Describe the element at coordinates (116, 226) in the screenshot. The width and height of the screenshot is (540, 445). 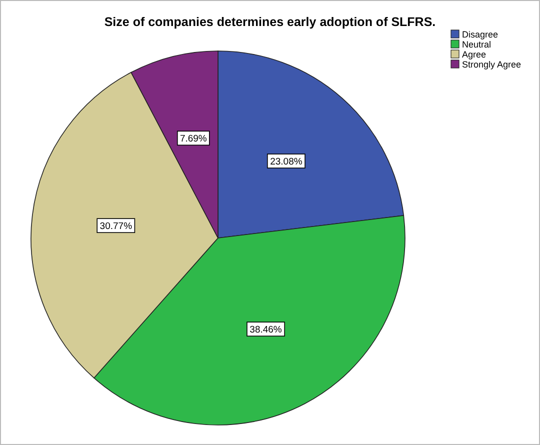
I see `data-label: 30.77%` at that location.